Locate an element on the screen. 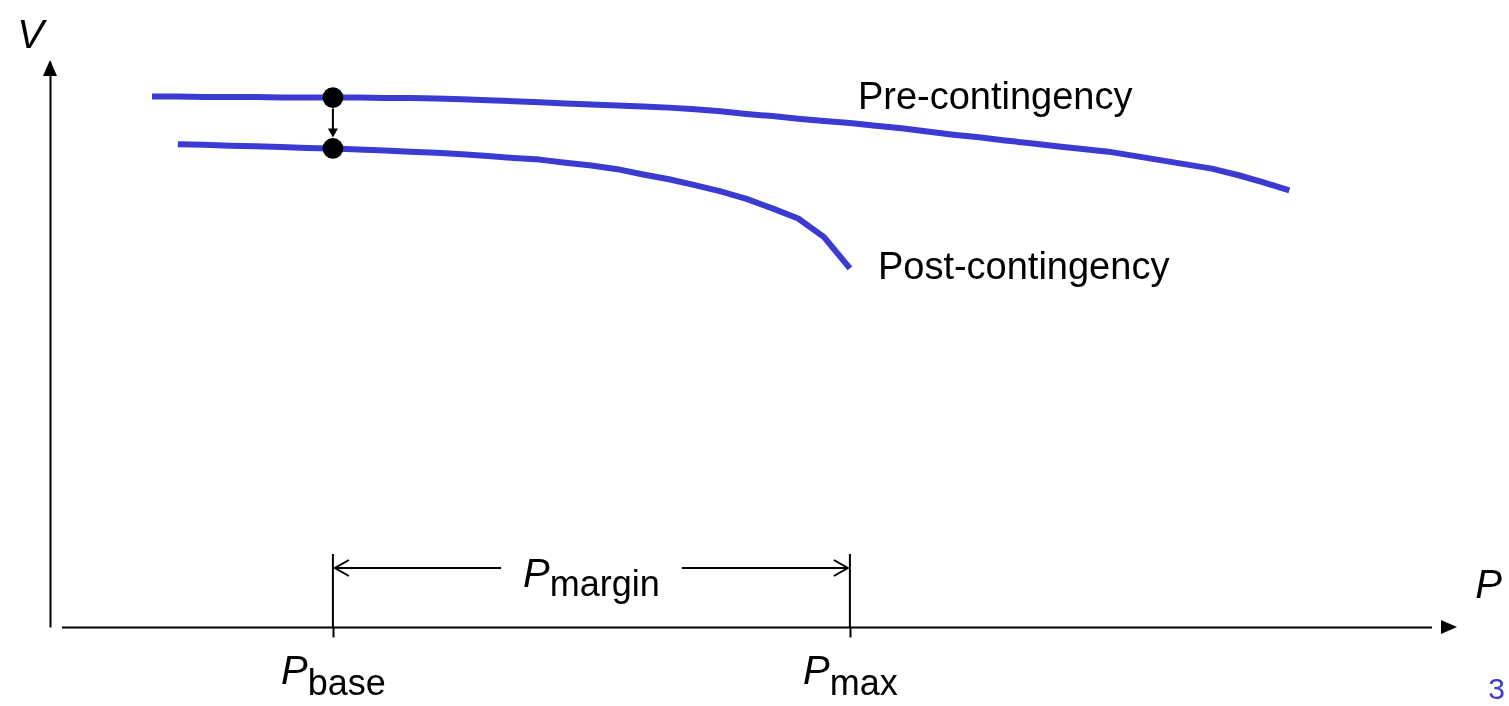 The image size is (1509, 706). text: 3 is located at coordinates (1496, 688).